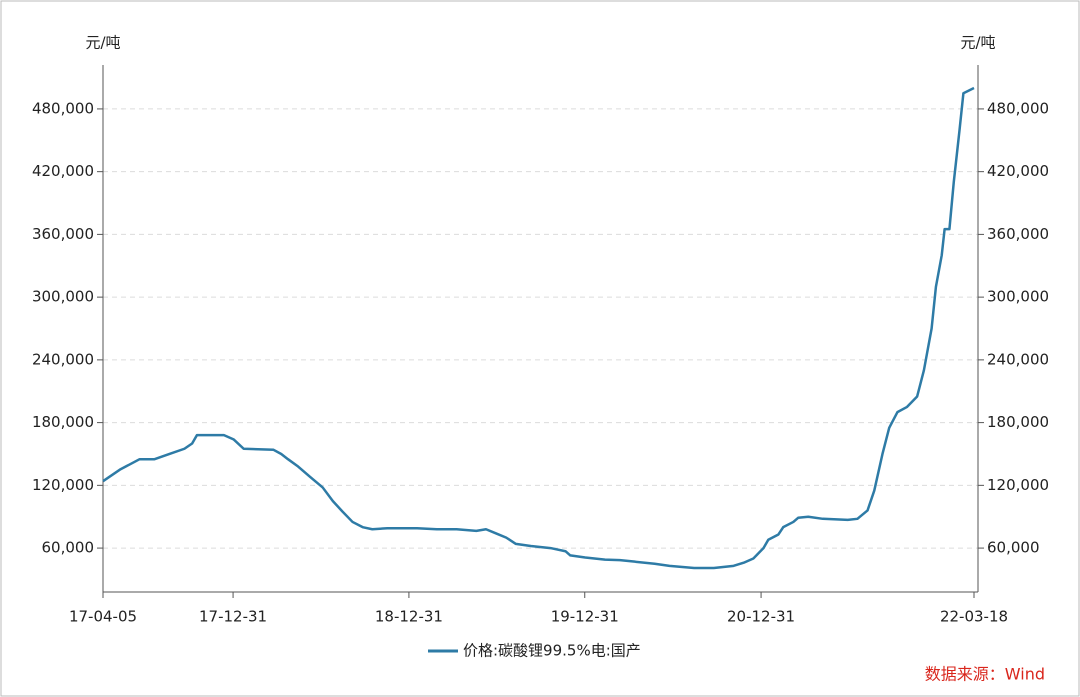 The height and width of the screenshot is (697, 1080). I want to click on y-tick-label: 300,000, so click(63, 297).